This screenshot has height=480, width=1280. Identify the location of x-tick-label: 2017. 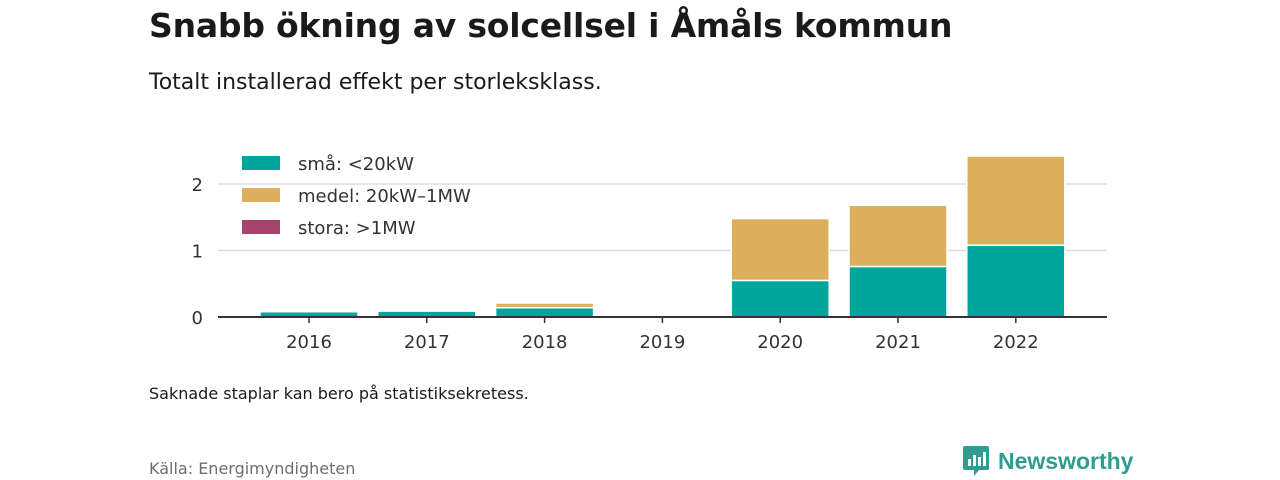
(427, 342).